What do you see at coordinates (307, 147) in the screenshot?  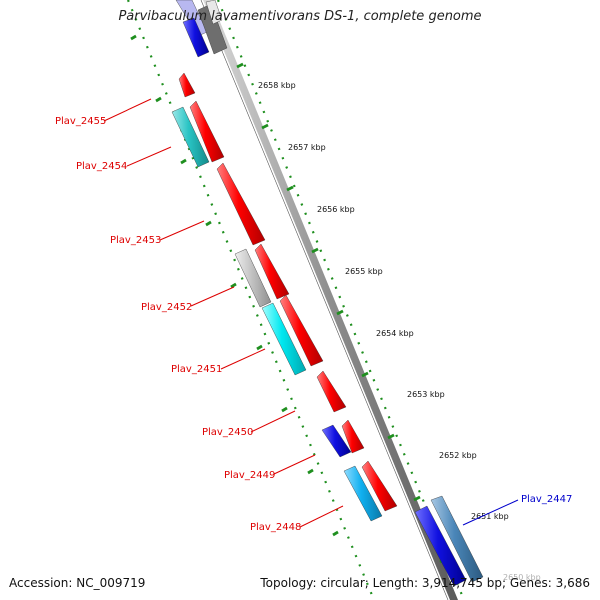 I see `kbp-label: 2657 kbp` at bounding box center [307, 147].